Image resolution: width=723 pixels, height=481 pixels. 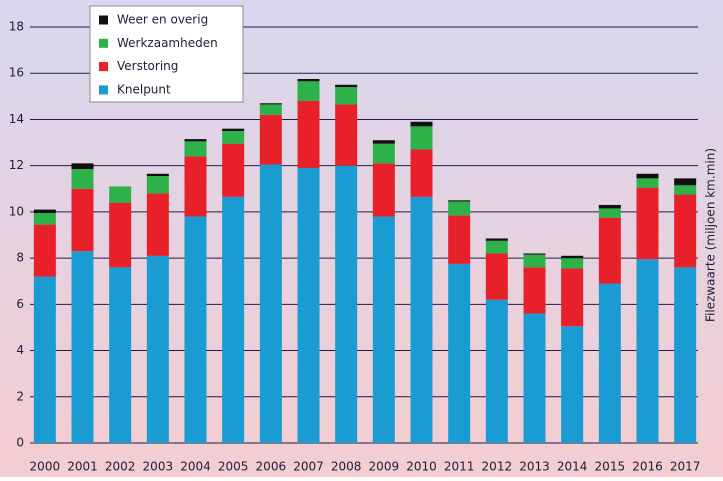 What do you see at coordinates (120, 467) in the screenshot?
I see `x-tick-label: 2002` at bounding box center [120, 467].